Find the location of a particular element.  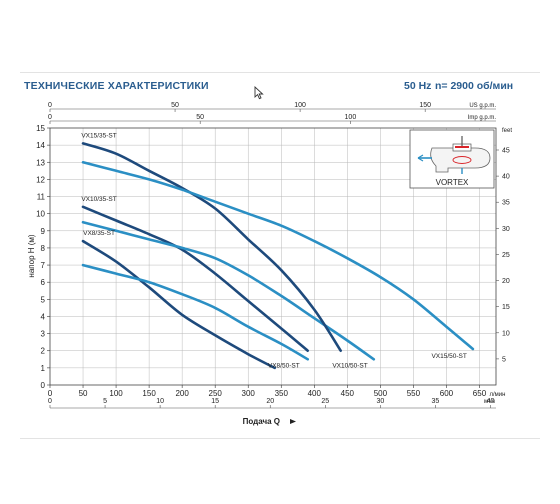

m3h-tick-label: 40 is located at coordinates (491, 401).